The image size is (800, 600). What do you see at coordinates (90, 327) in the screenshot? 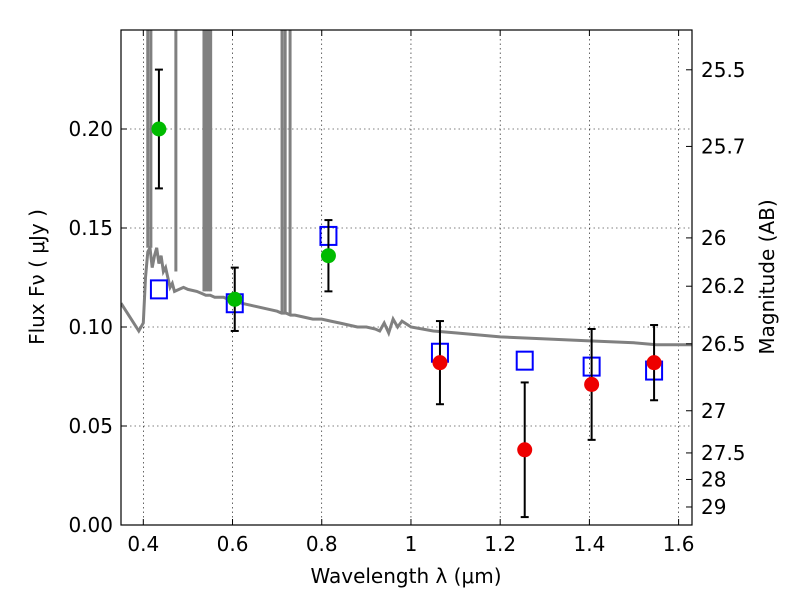
I see `y-tick-label: 0.10` at bounding box center [90, 327].